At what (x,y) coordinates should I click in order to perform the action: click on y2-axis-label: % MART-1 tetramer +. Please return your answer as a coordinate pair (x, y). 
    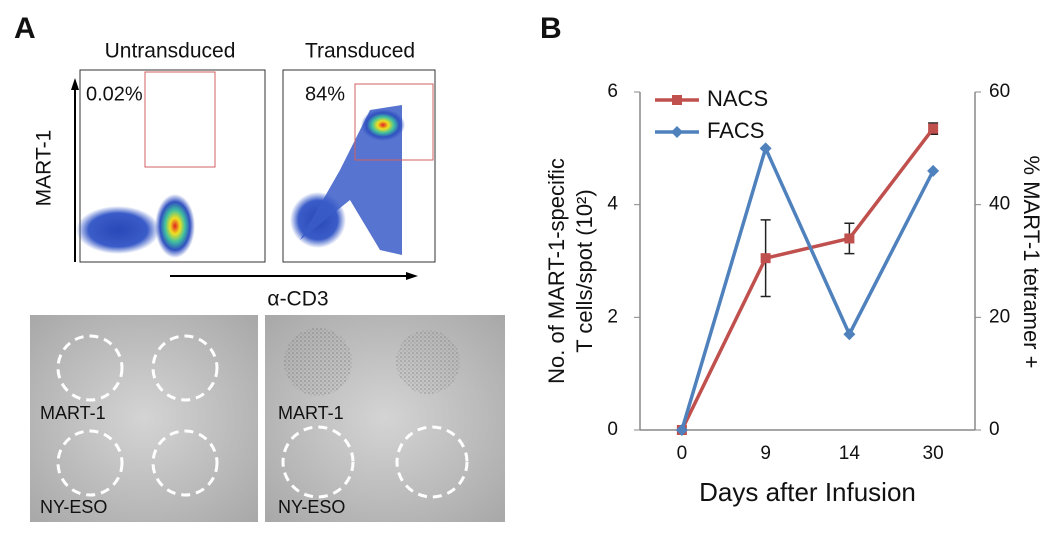
    Looking at the image, I should click on (1031, 262).